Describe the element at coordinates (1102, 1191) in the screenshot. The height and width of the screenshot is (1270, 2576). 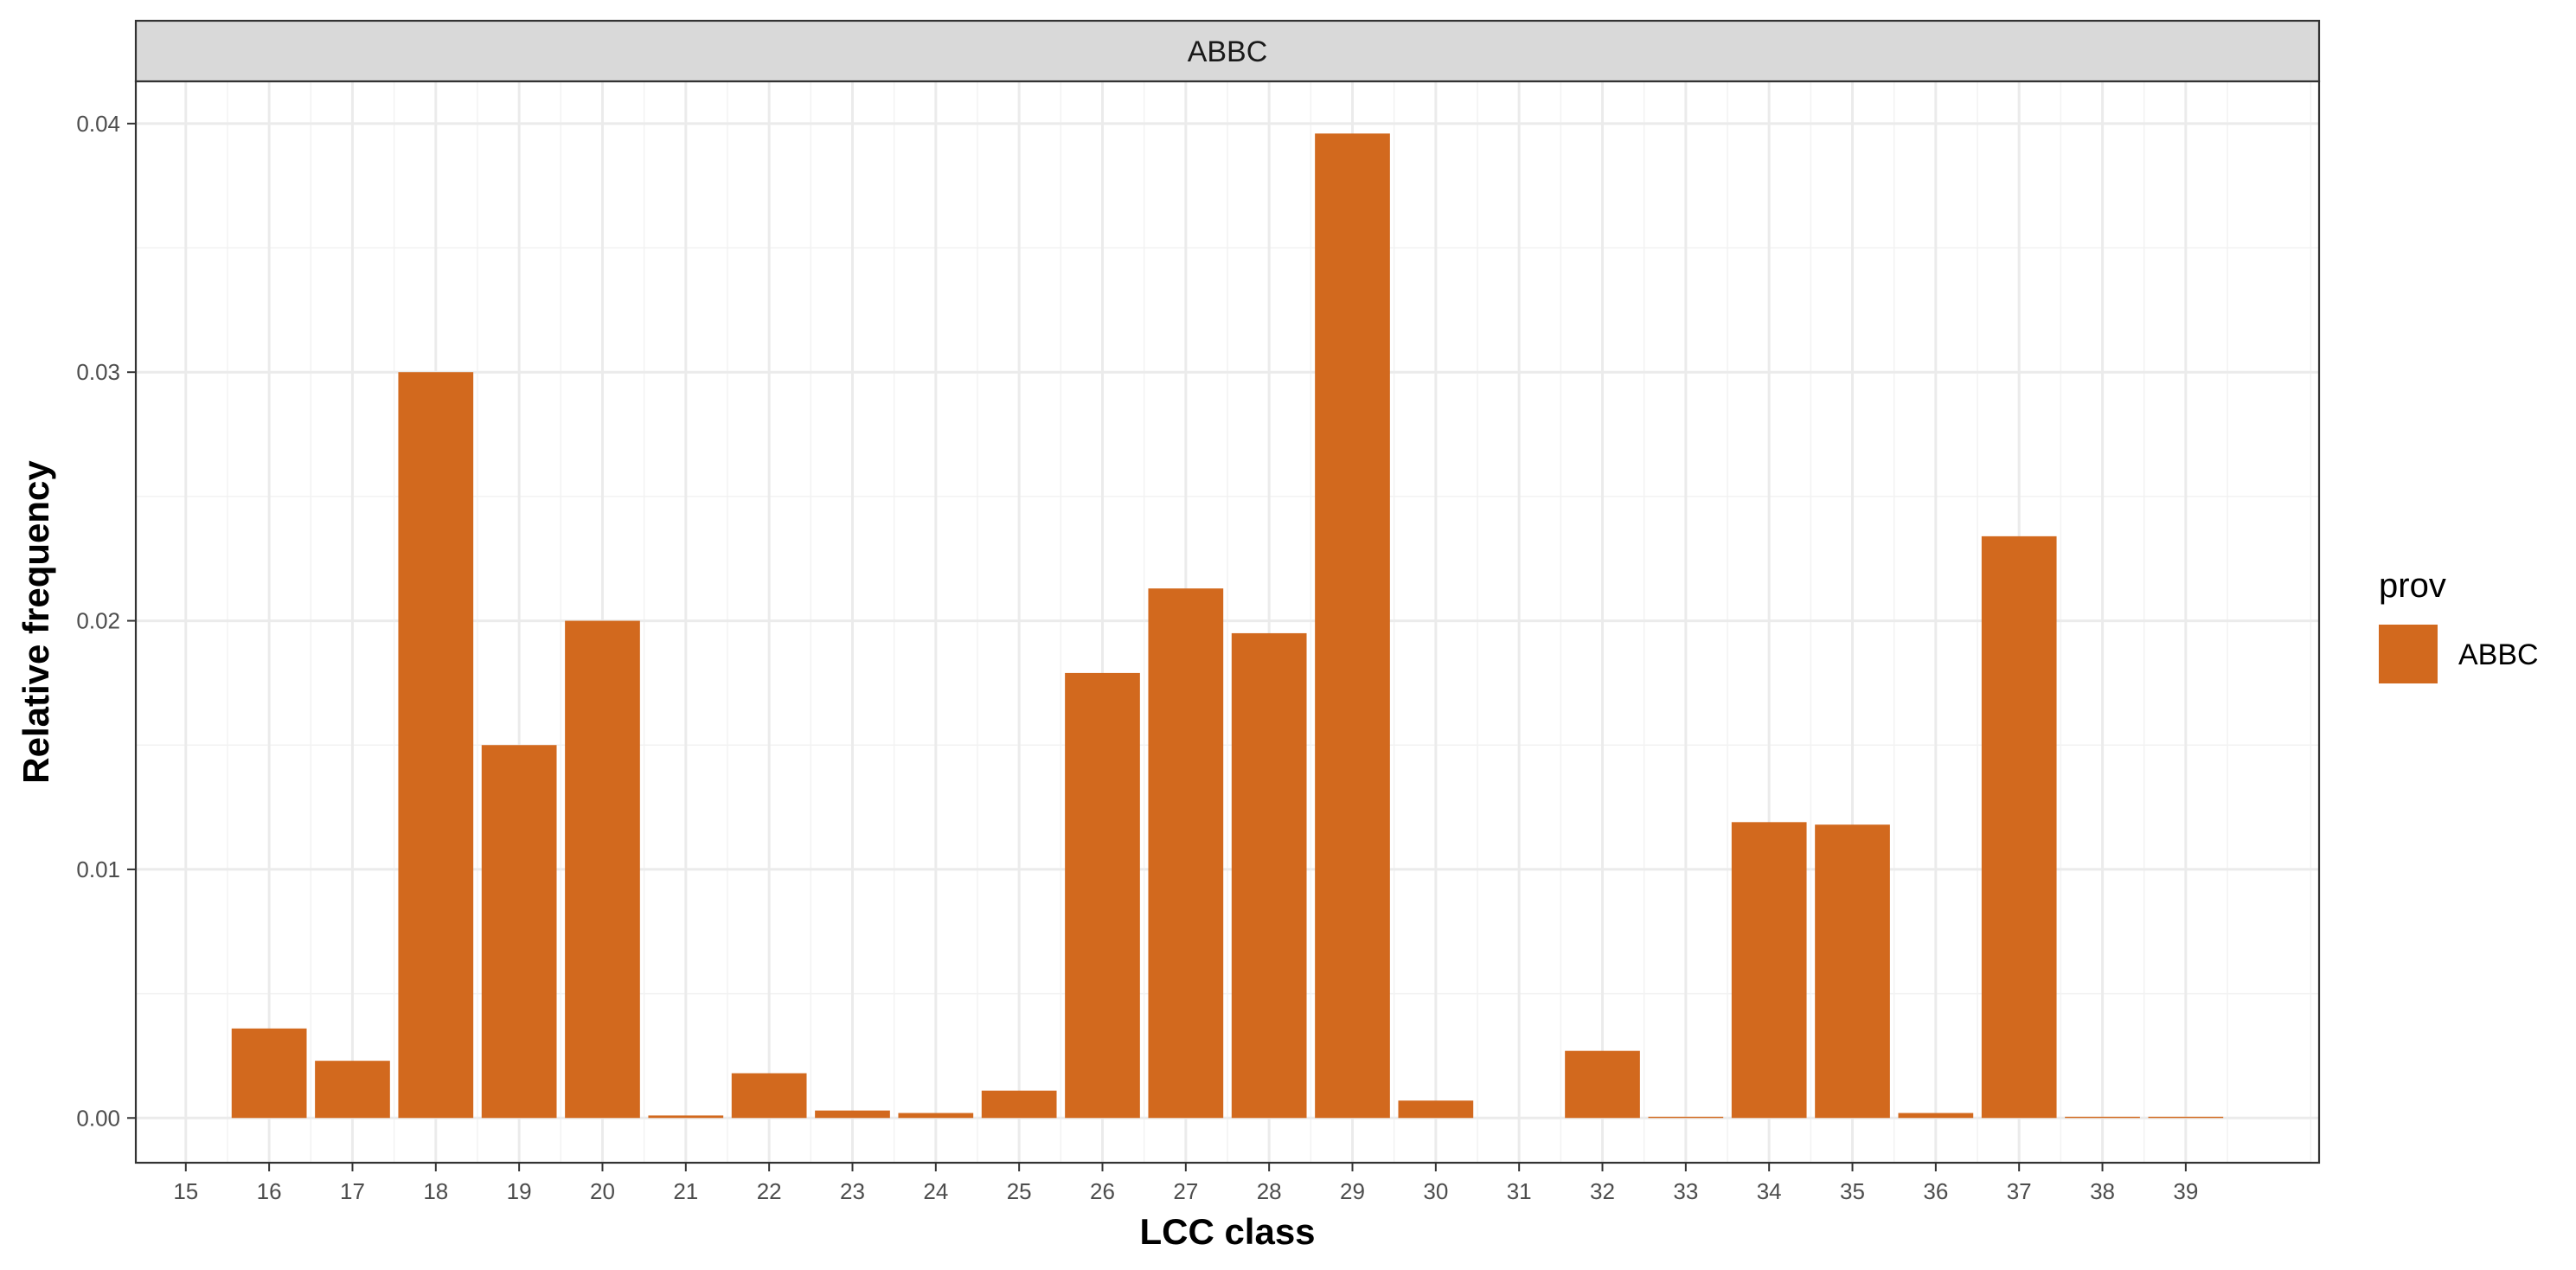
I see `x-tick-label: 26` at that location.